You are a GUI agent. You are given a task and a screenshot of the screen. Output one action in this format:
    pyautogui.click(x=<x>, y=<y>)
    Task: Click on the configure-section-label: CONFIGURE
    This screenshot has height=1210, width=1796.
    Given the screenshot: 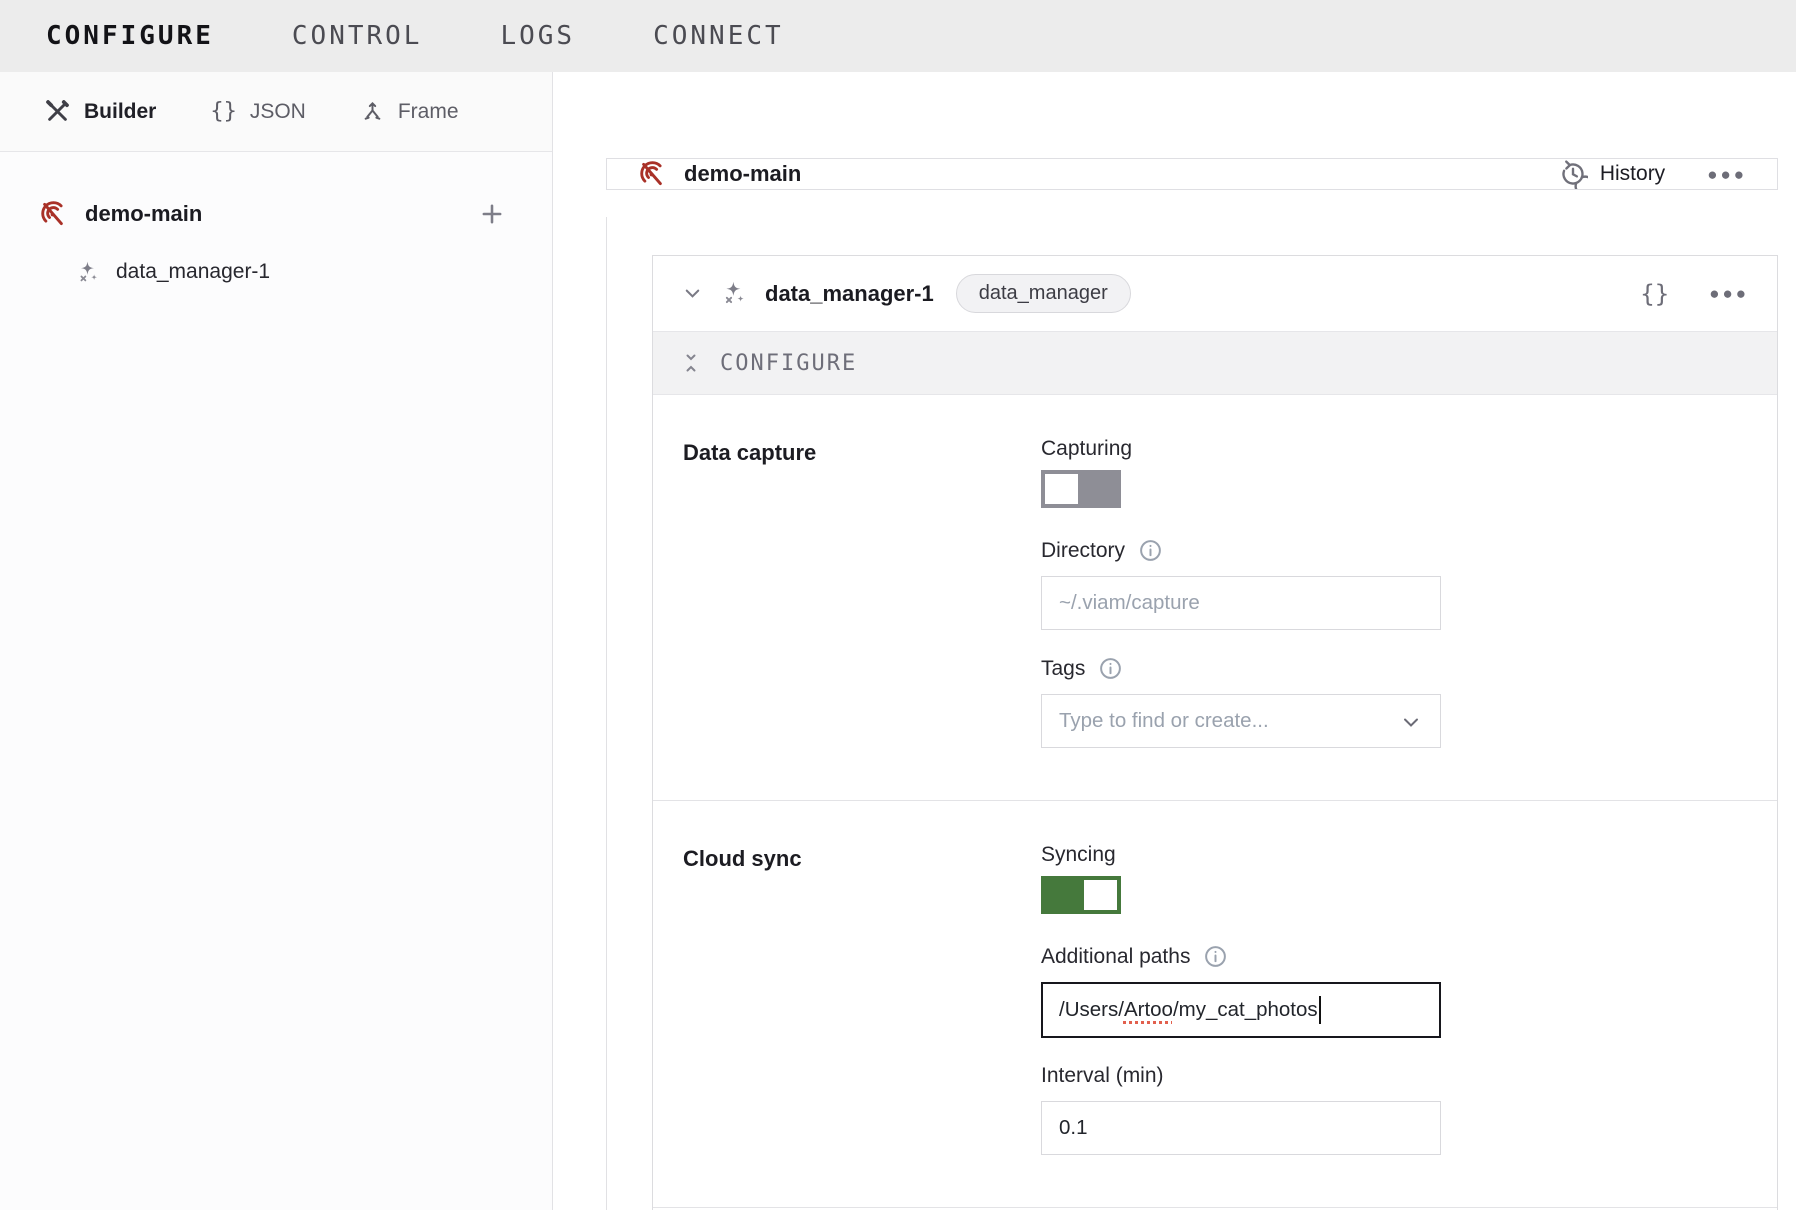 What is the action you would take?
    pyautogui.click(x=789, y=363)
    